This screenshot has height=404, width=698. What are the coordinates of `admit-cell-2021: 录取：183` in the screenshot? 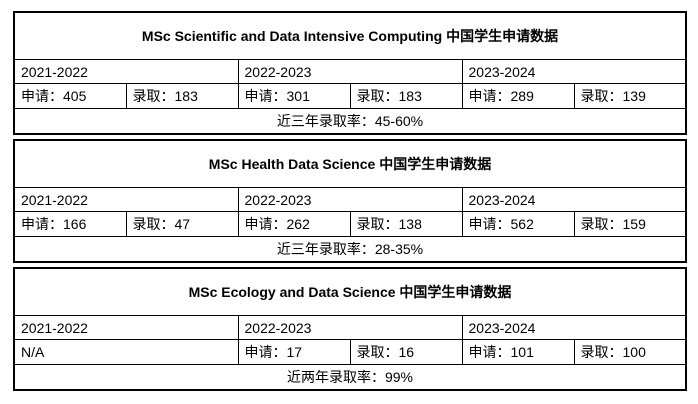 It's located at (182, 96).